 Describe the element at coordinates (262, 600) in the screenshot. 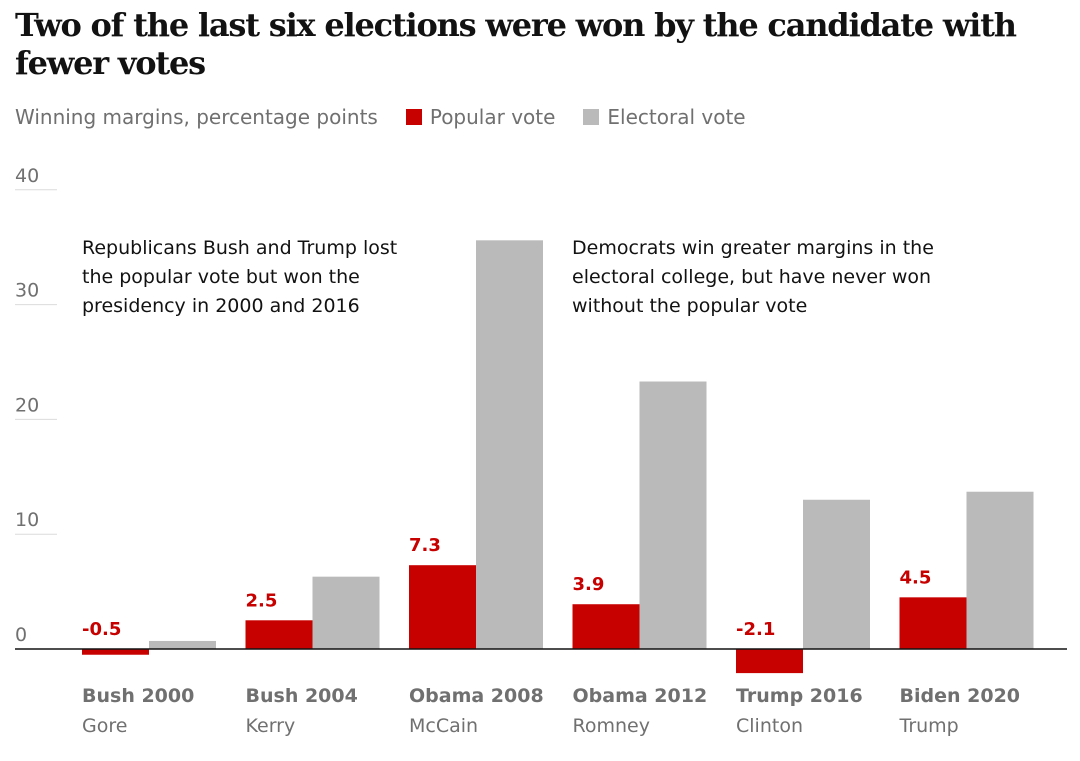

I see `data-label-popular: 2.5` at that location.